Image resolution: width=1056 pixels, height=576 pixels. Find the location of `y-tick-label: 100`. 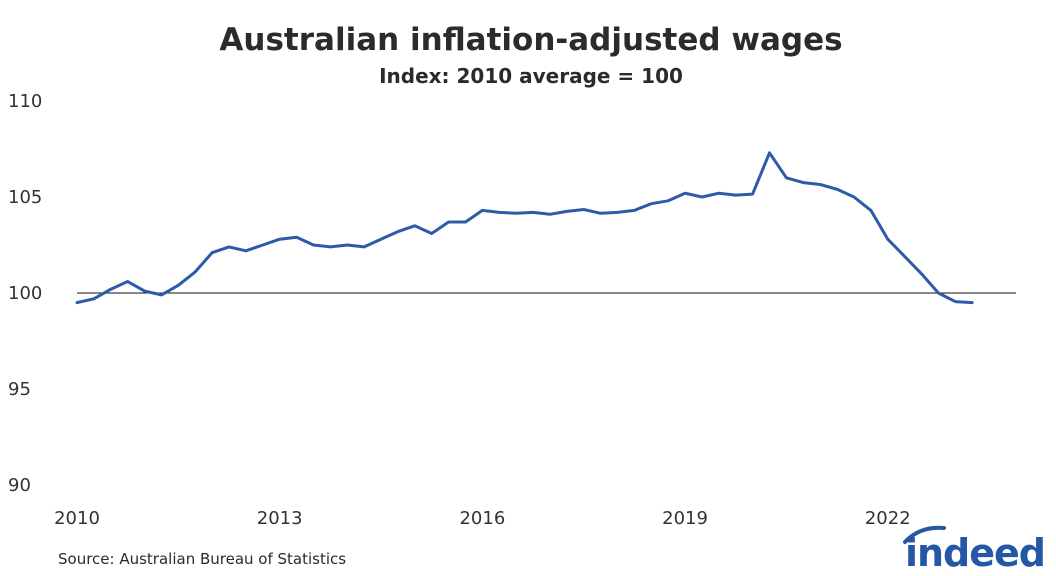

y-tick-label: 100 is located at coordinates (25, 293).